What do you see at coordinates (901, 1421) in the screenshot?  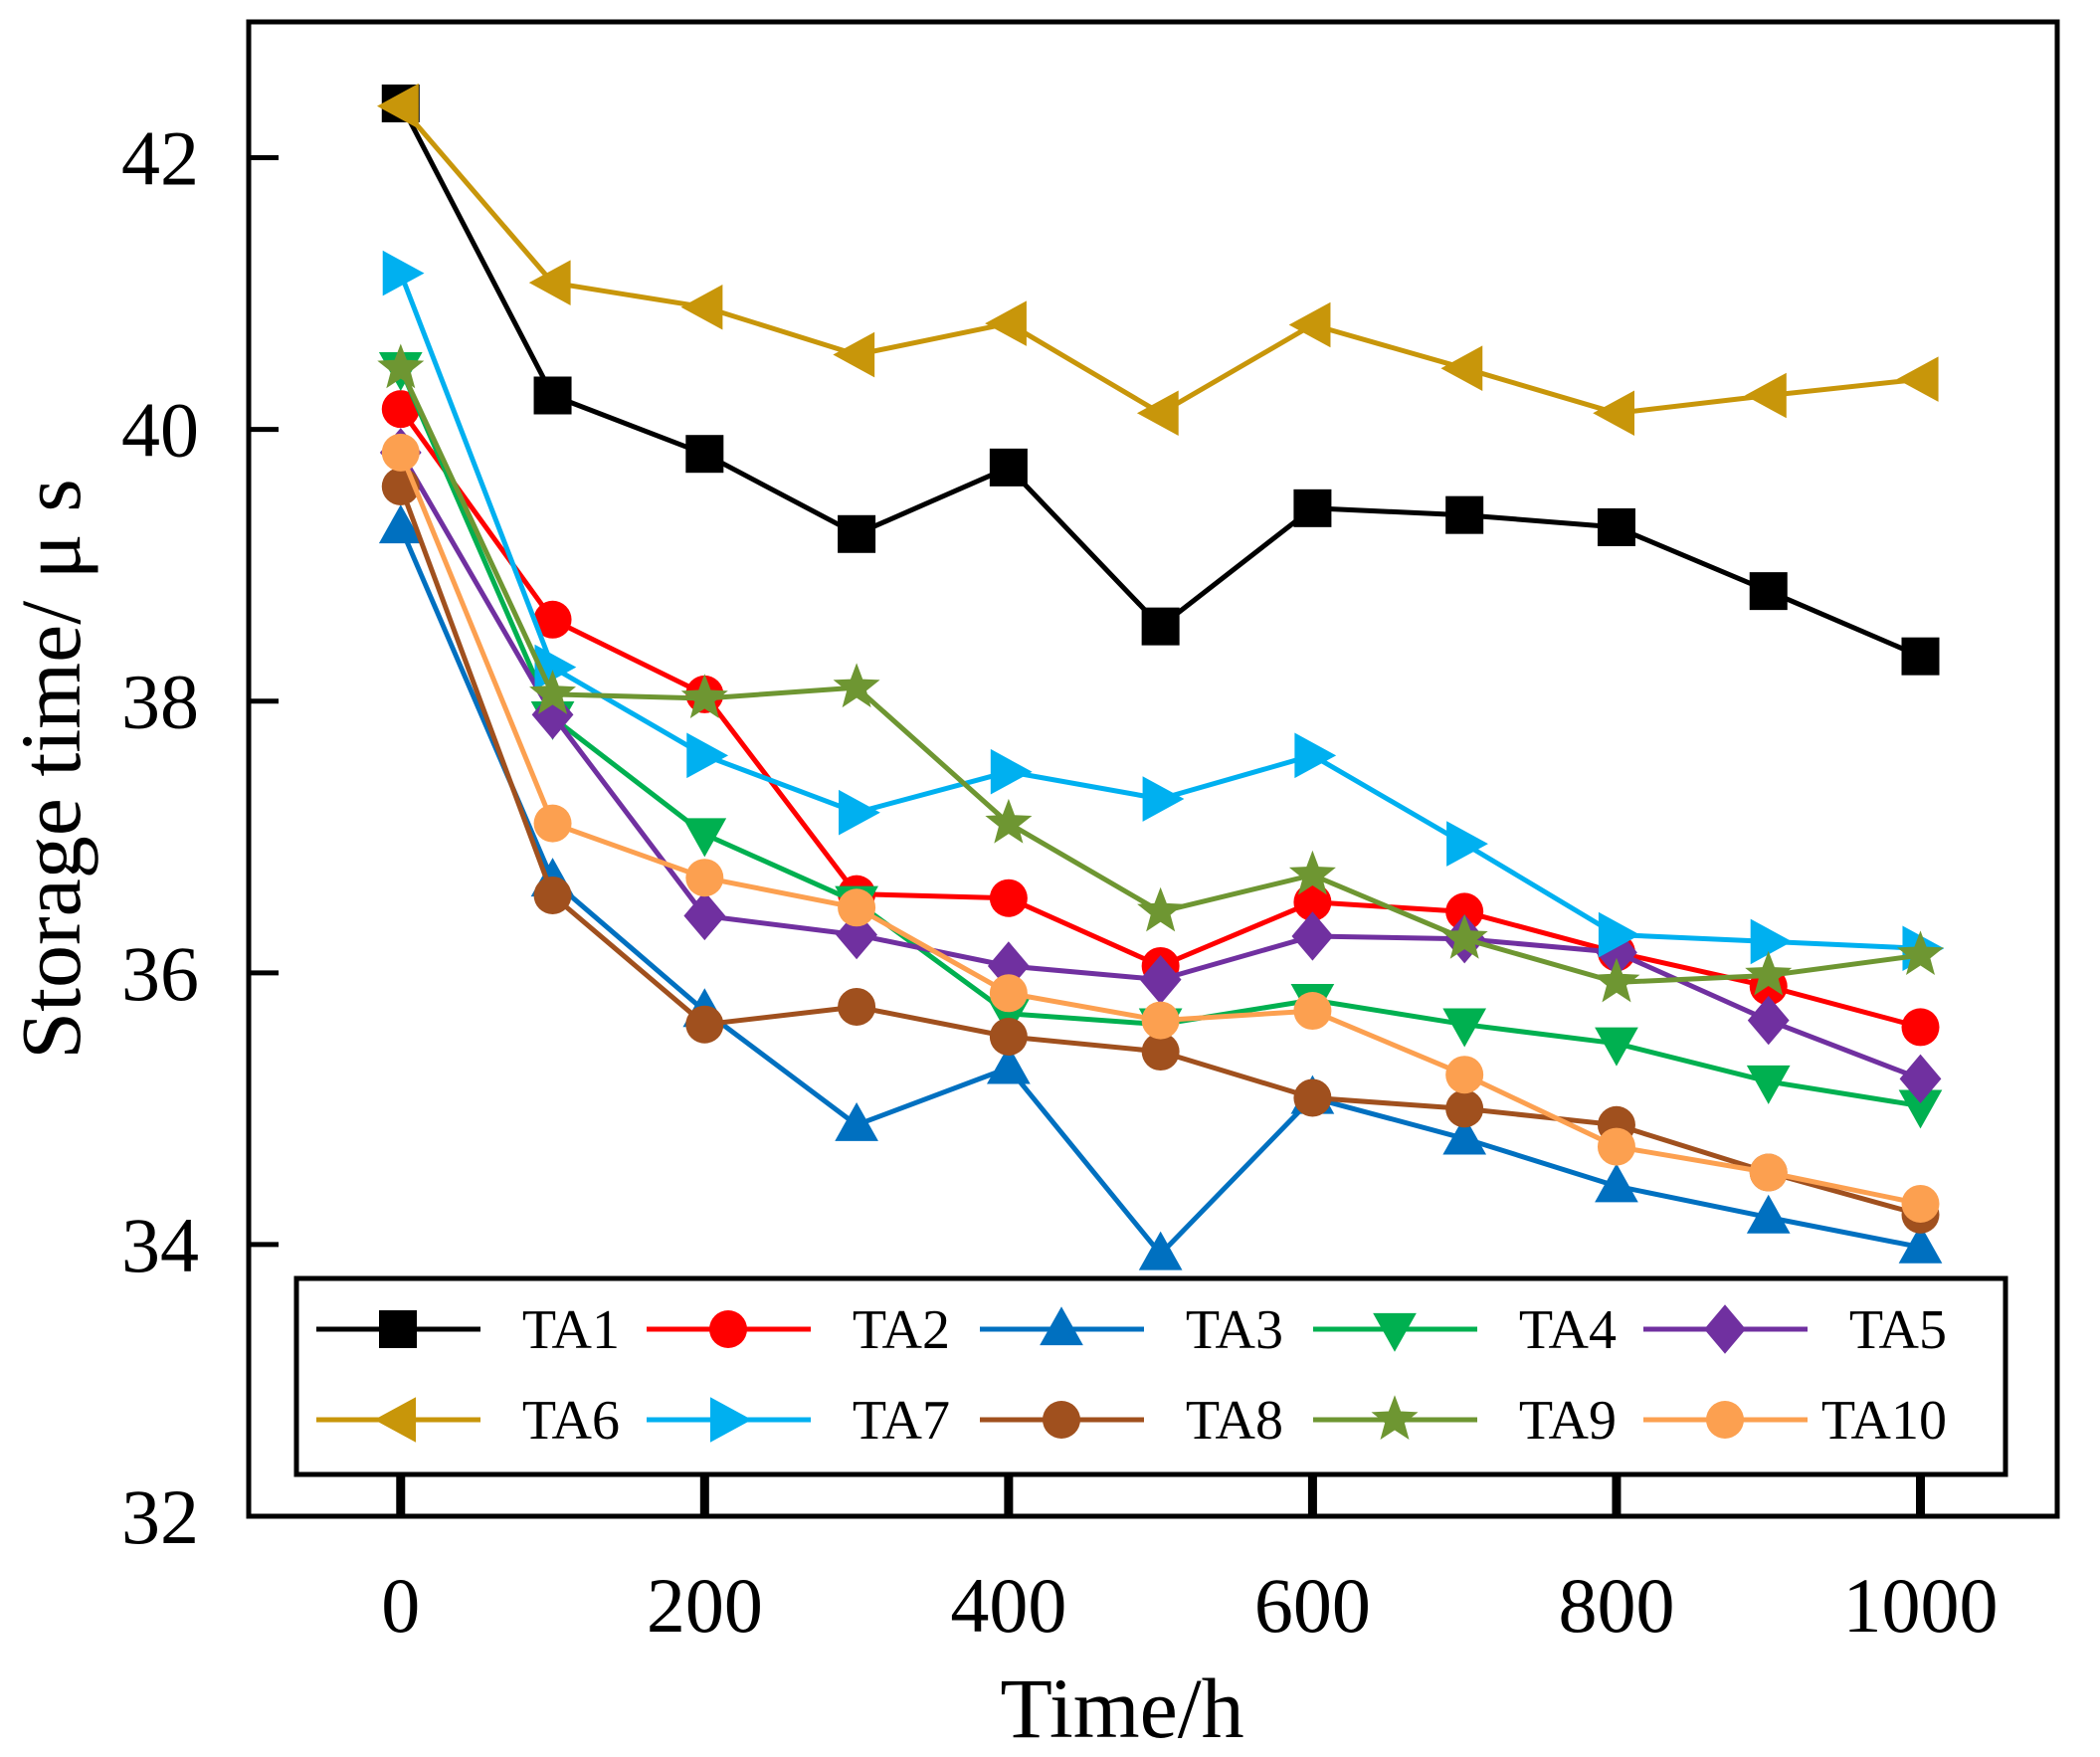 I see `legend-label-ta7: TA7` at bounding box center [901, 1421].